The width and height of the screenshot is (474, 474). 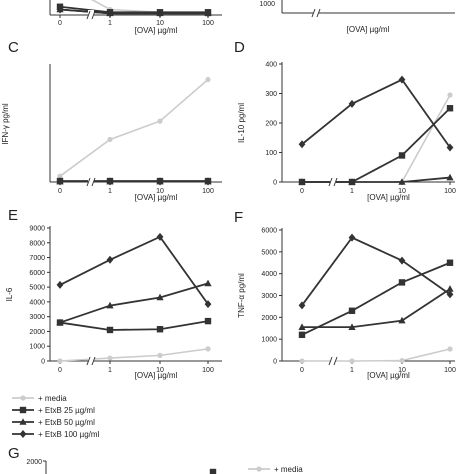 I want to click on panel-f-y-axis-label: TNF-α pg/ml, so click(x=241, y=295).